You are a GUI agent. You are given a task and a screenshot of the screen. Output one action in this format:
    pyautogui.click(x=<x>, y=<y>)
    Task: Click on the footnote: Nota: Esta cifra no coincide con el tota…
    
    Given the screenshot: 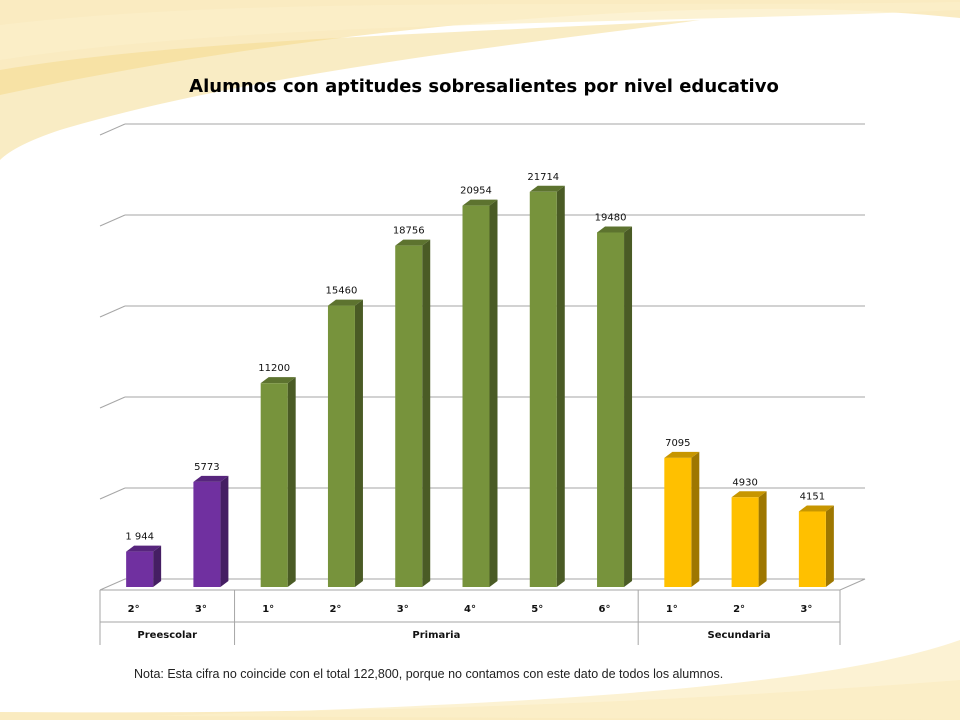 What is the action you would take?
    pyautogui.click(x=429, y=674)
    